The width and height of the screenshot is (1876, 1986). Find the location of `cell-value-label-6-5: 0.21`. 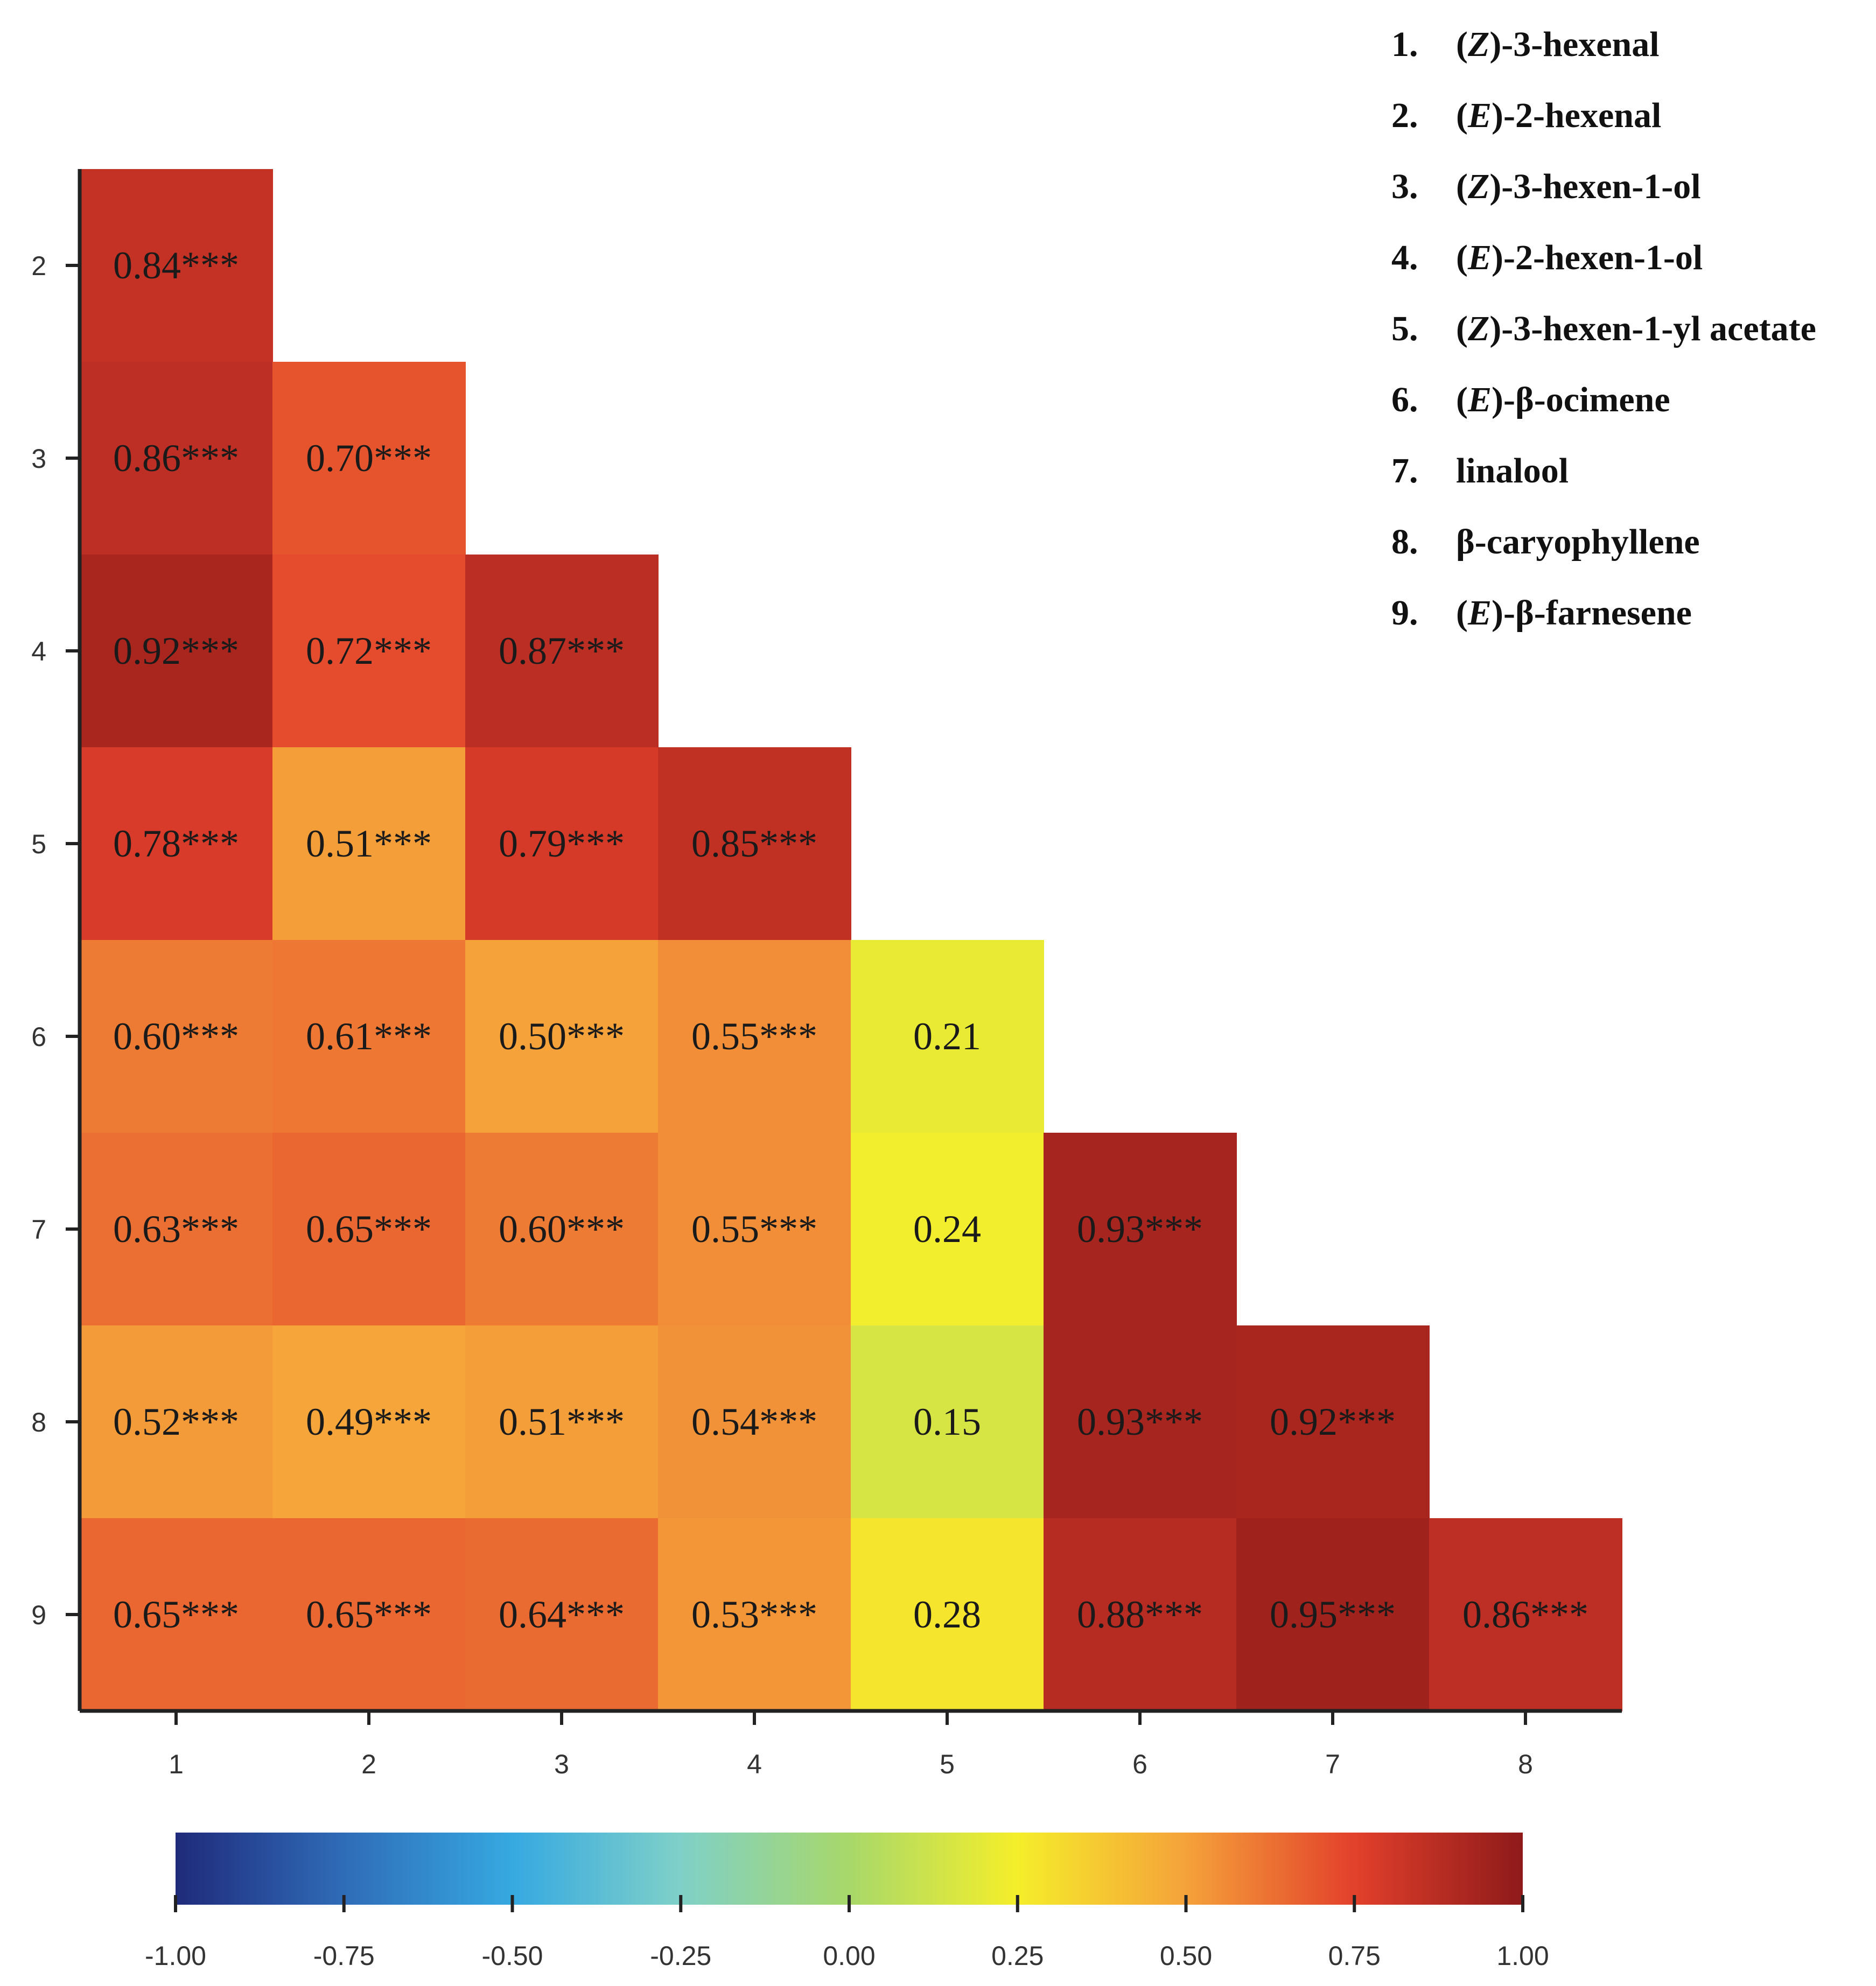

cell-value-label-6-5: 0.21 is located at coordinates (947, 1036).